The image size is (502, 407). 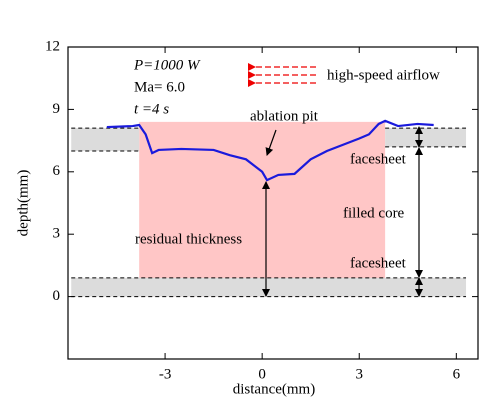 I want to click on y-tick-label: 9, so click(x=57, y=109).